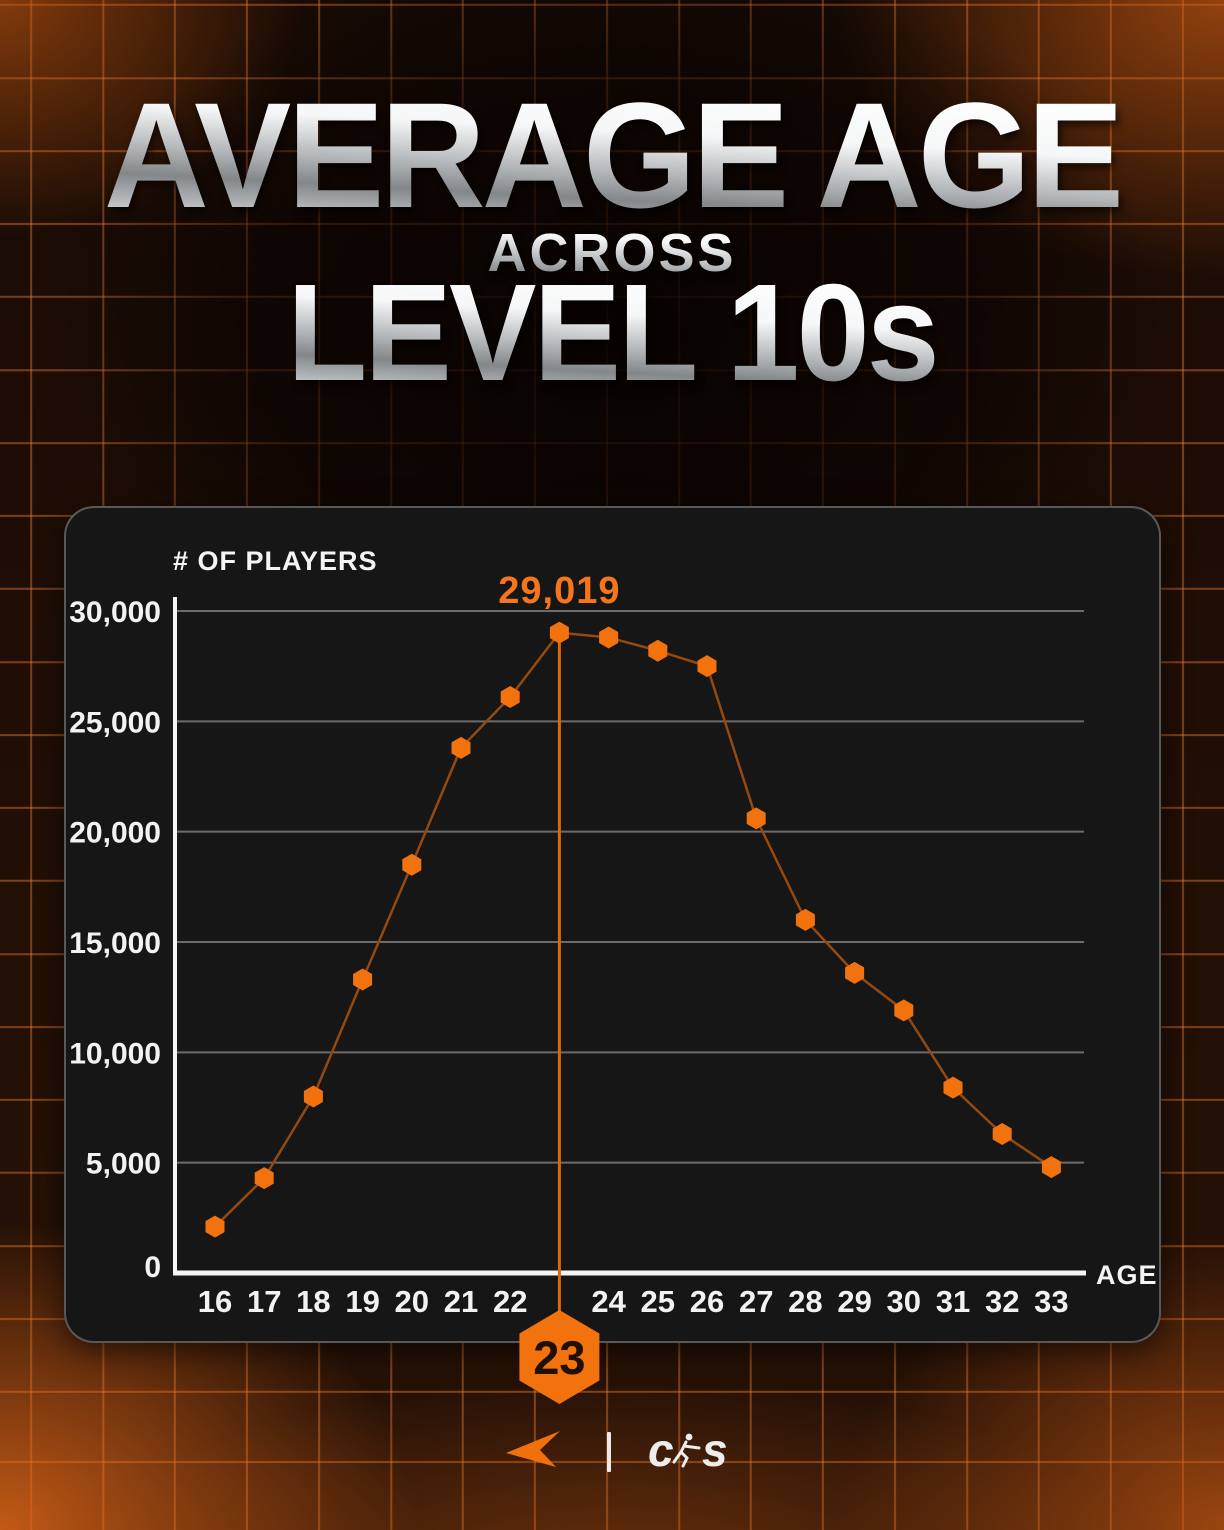  What do you see at coordinates (123, 1164) in the screenshot?
I see `y-tick-label: 5,000` at bounding box center [123, 1164].